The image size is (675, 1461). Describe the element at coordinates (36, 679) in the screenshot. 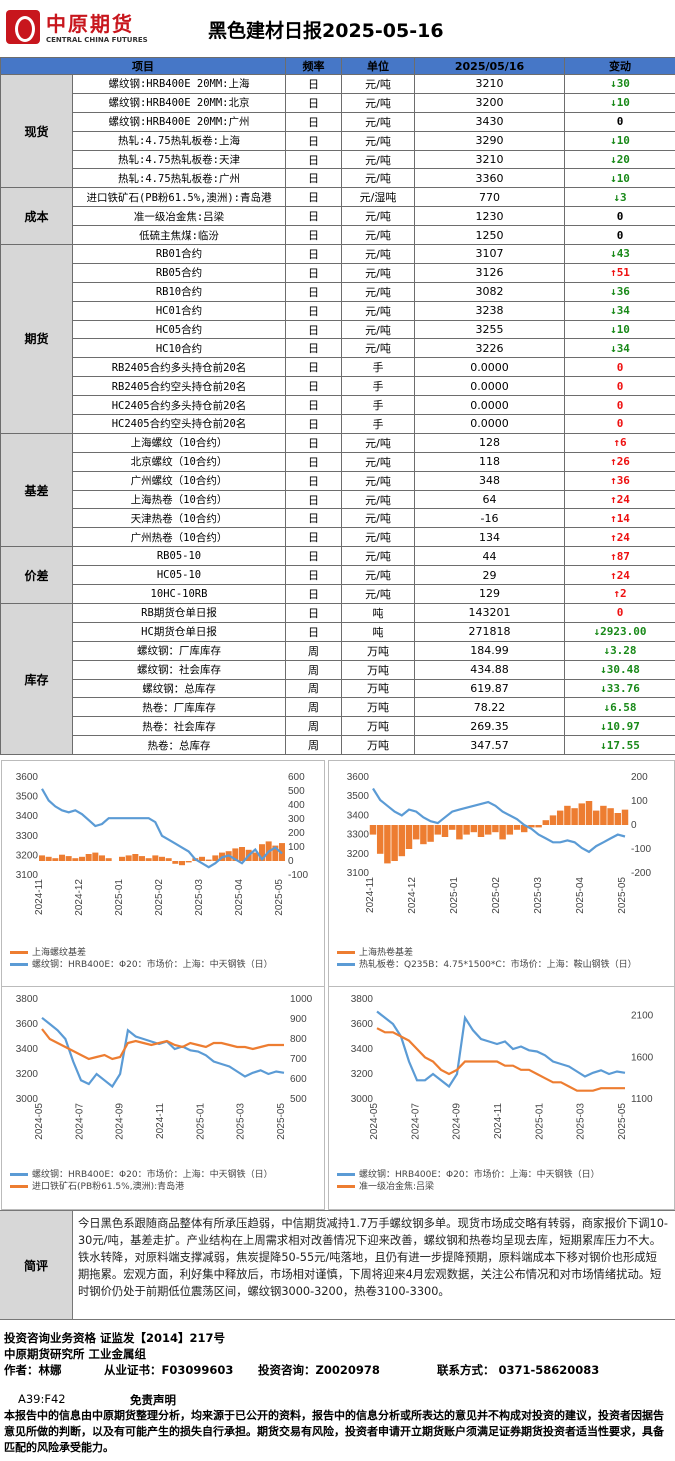

I see `category-cell: 库存` at that location.